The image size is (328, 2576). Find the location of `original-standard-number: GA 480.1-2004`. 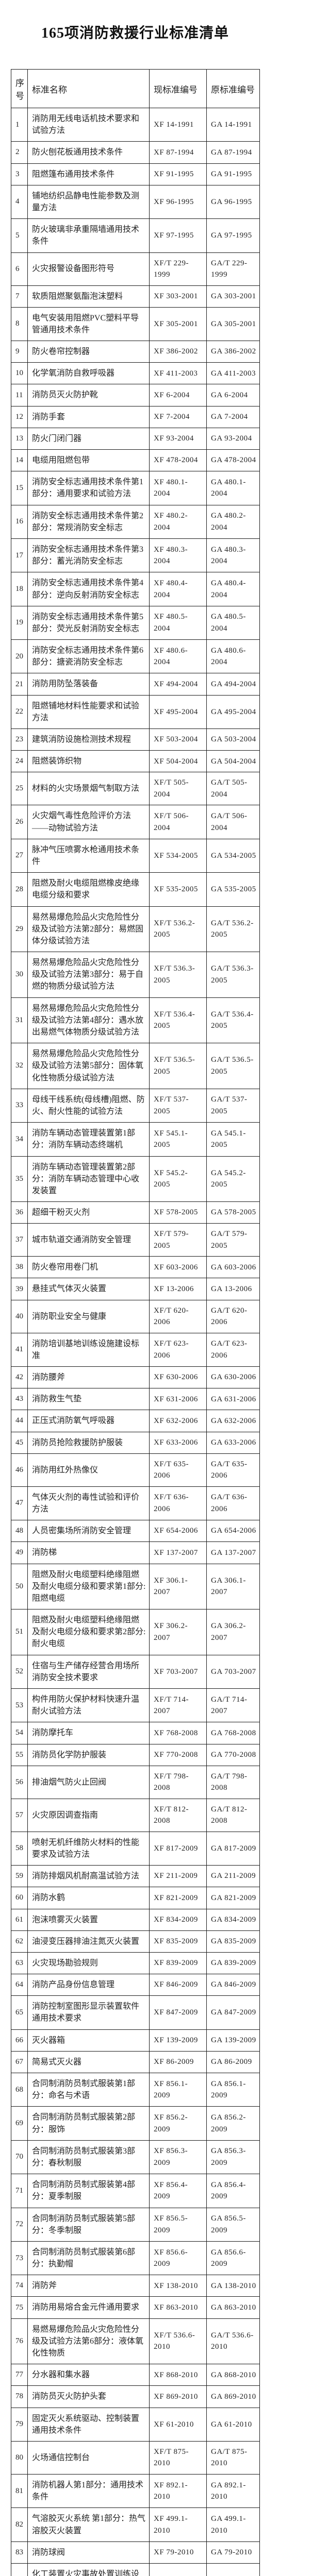

original-standard-number: GA 480.1-2004 is located at coordinates (233, 488).